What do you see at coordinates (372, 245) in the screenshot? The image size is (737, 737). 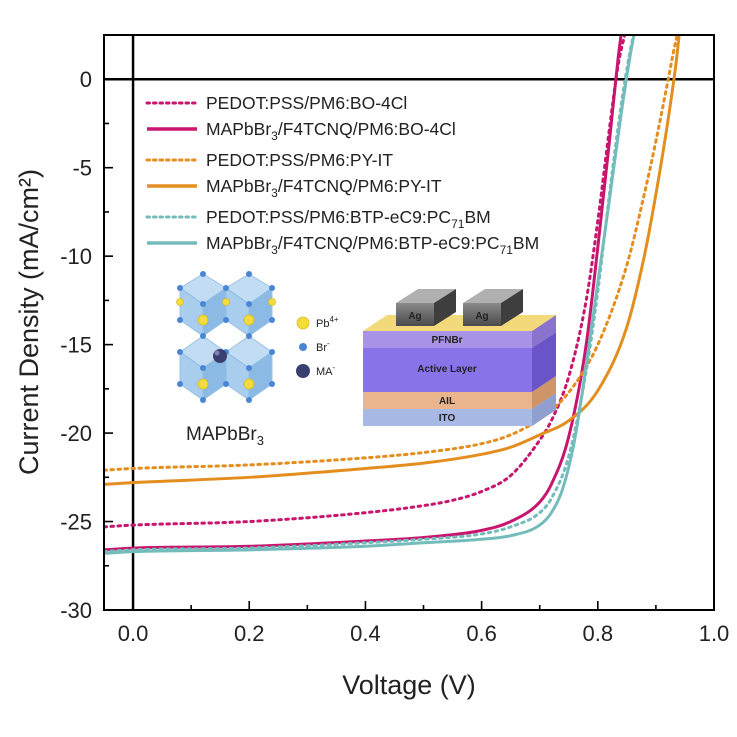 I see `legend-label: MAPbBr3/F4TCNQ/PM6:BTP-eC9:PC71BM` at bounding box center [372, 245].